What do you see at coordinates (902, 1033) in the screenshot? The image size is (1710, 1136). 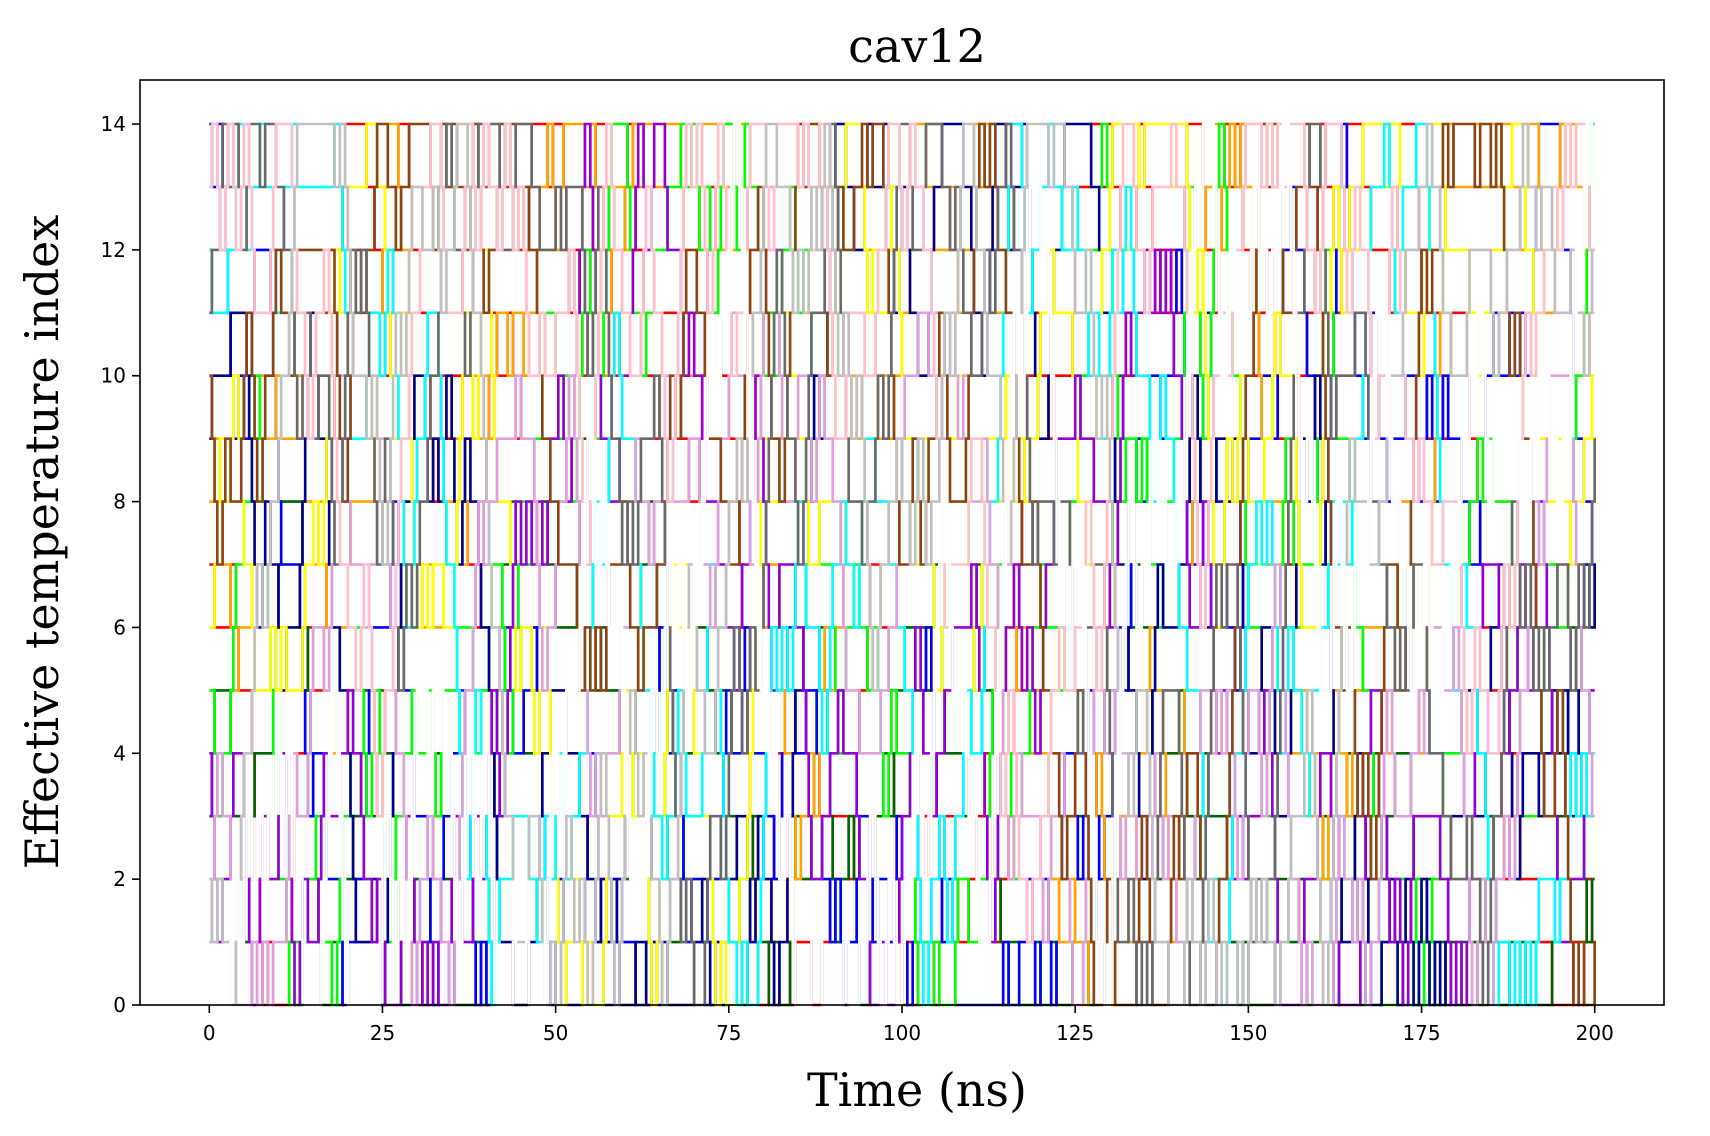 I see `x-tick-label: 100` at bounding box center [902, 1033].